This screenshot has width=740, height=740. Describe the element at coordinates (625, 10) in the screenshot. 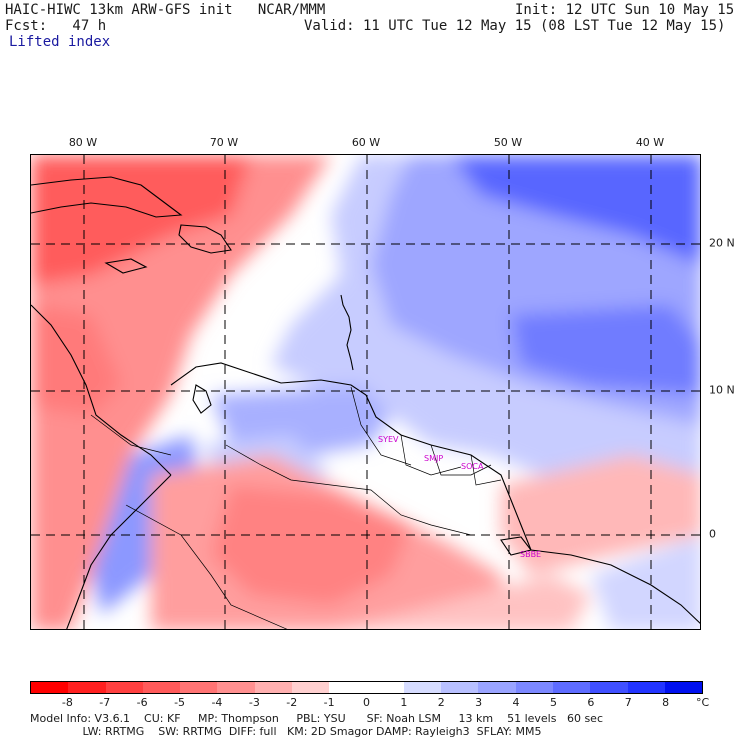

I see `init-time: Init: 12 UTC Sun 10 May 15` at that location.